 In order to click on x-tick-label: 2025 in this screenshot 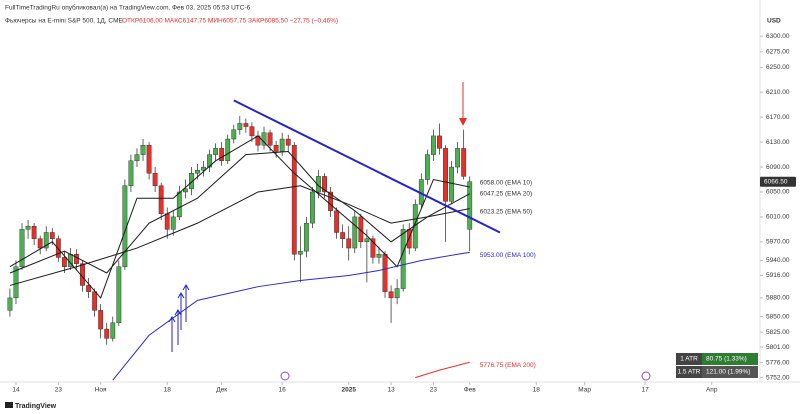, I will do `click(348, 390)`.